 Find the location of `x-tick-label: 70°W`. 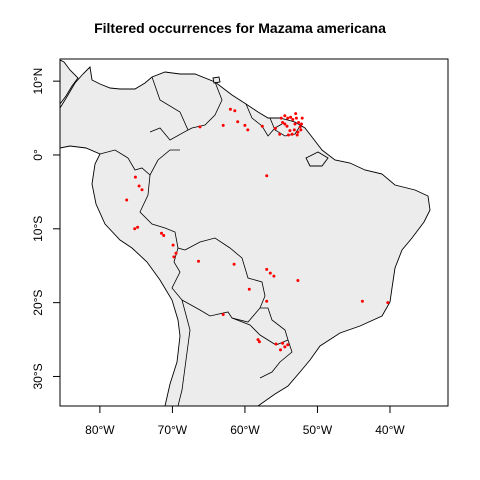

x-tick-label: 70°W is located at coordinates (173, 430).